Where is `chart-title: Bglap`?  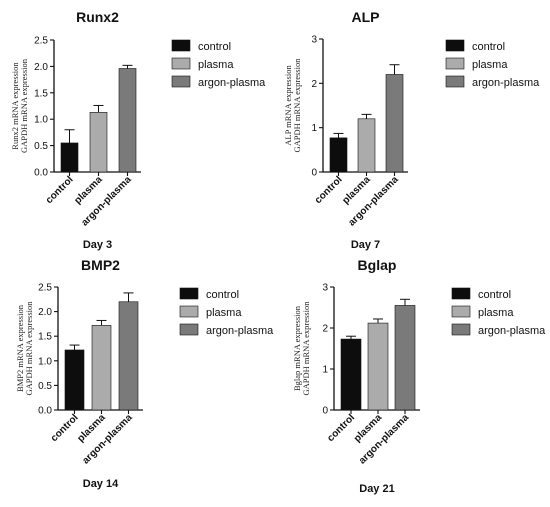 chart-title: Bglap is located at coordinates (377, 265).